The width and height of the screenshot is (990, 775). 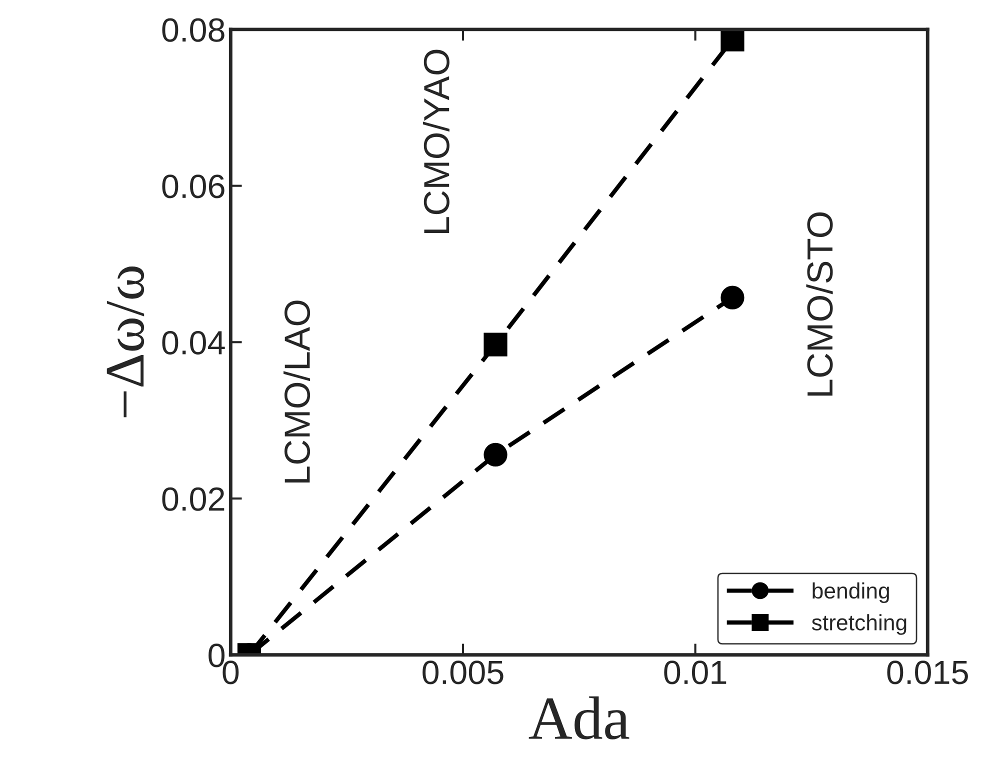 I want to click on legend-label: bending, so click(x=850, y=593).